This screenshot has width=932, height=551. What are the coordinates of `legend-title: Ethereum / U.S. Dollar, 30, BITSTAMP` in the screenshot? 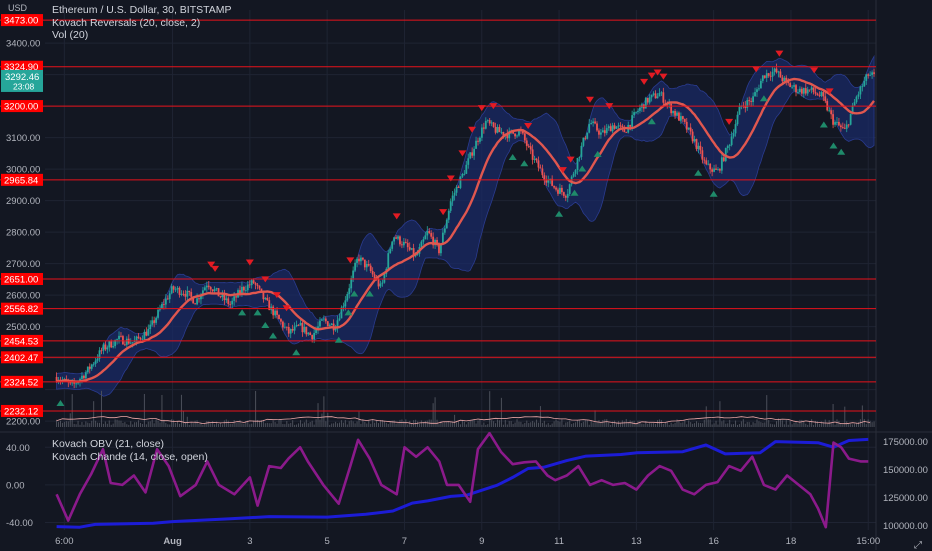 It's located at (142, 10).